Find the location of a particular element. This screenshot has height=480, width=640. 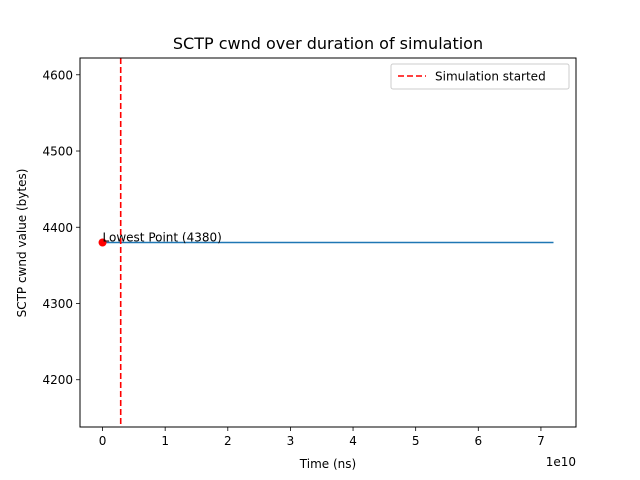

lowest-point-marker is located at coordinates (102, 242).